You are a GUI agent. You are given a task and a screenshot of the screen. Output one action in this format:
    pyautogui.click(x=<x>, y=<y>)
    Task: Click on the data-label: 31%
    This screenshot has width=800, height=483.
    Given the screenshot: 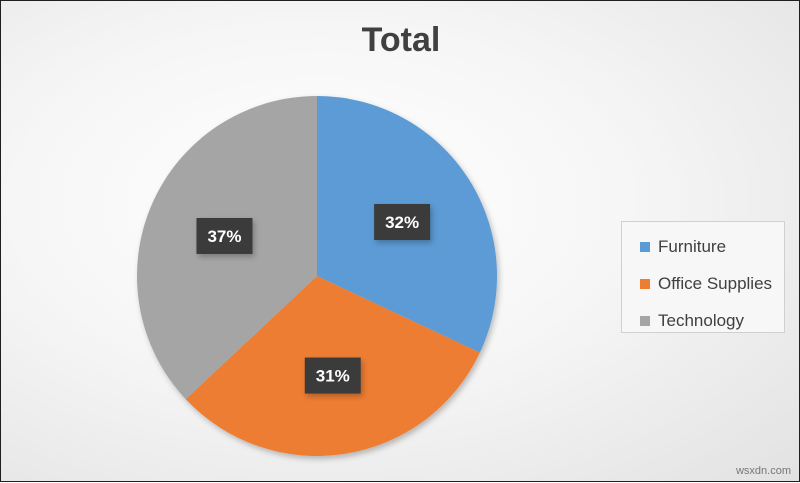 What is the action you would take?
    pyautogui.click(x=332, y=375)
    